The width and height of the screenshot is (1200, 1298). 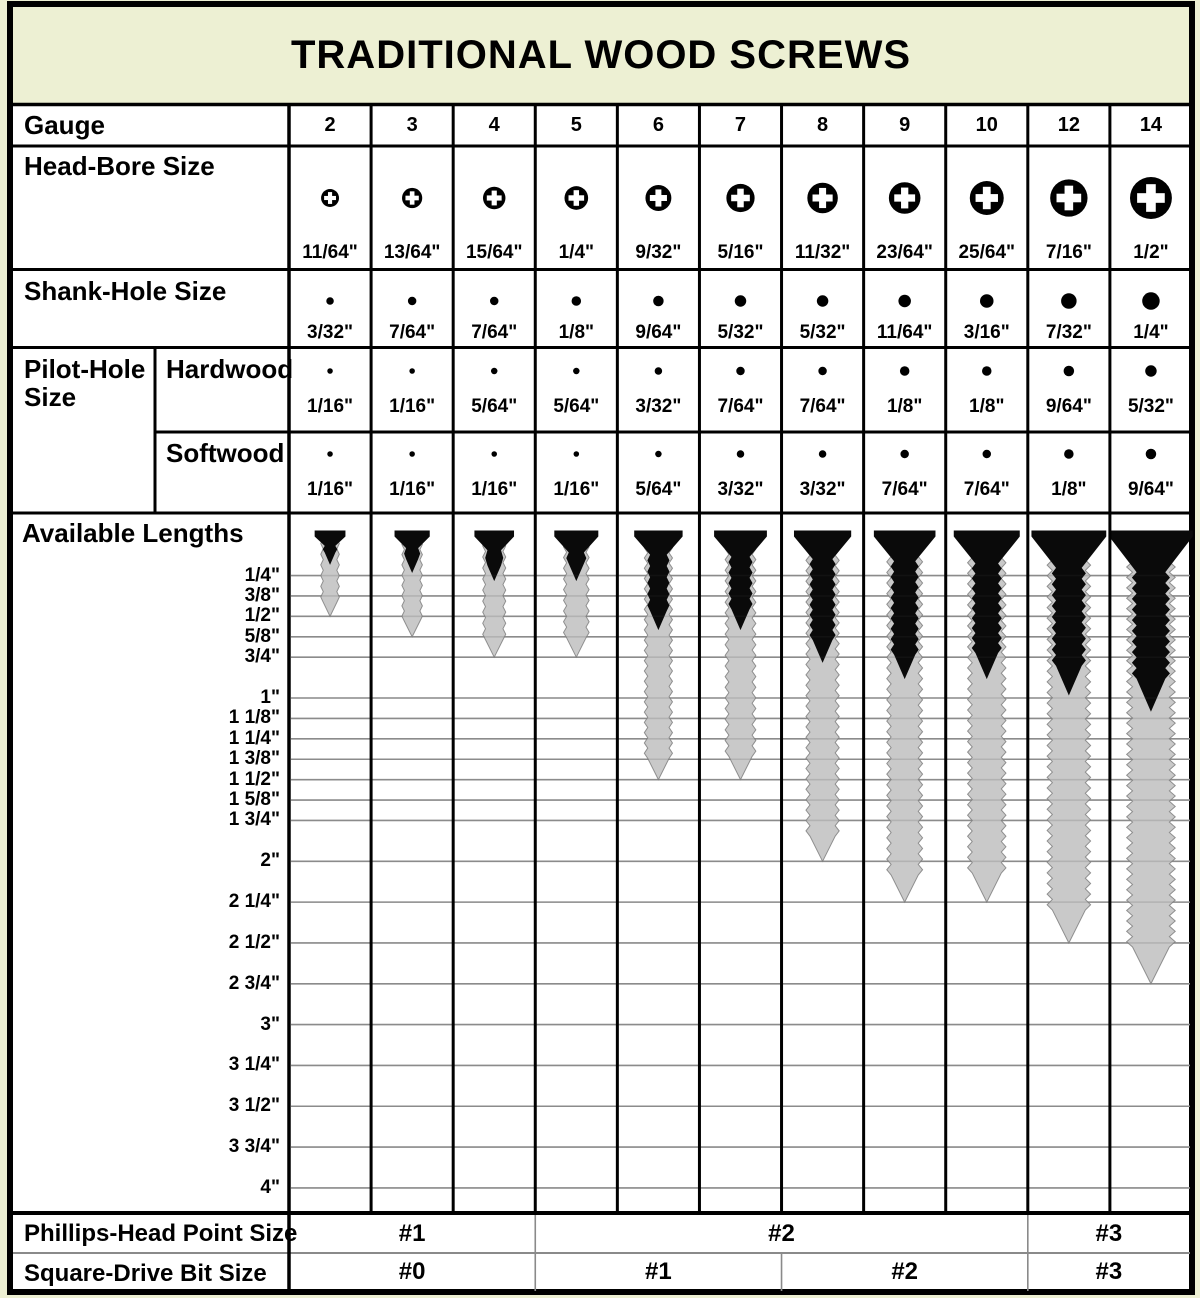 What do you see at coordinates (986, 332) in the screenshot?
I see `shank-hole-size-value: 3/16"` at bounding box center [986, 332].